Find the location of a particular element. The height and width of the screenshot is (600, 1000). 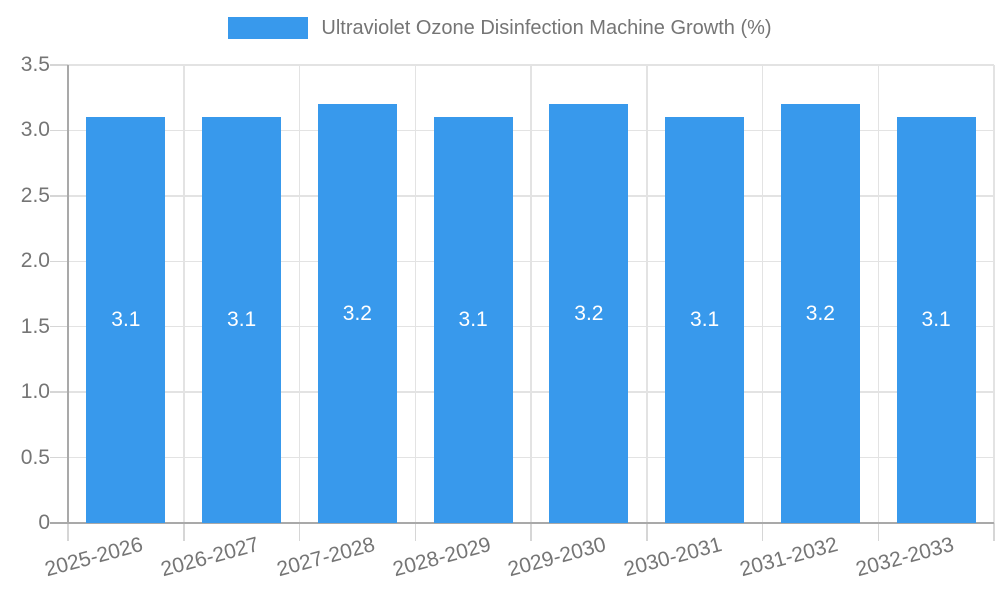

y-tick-label: 1.0 is located at coordinates (35, 392).